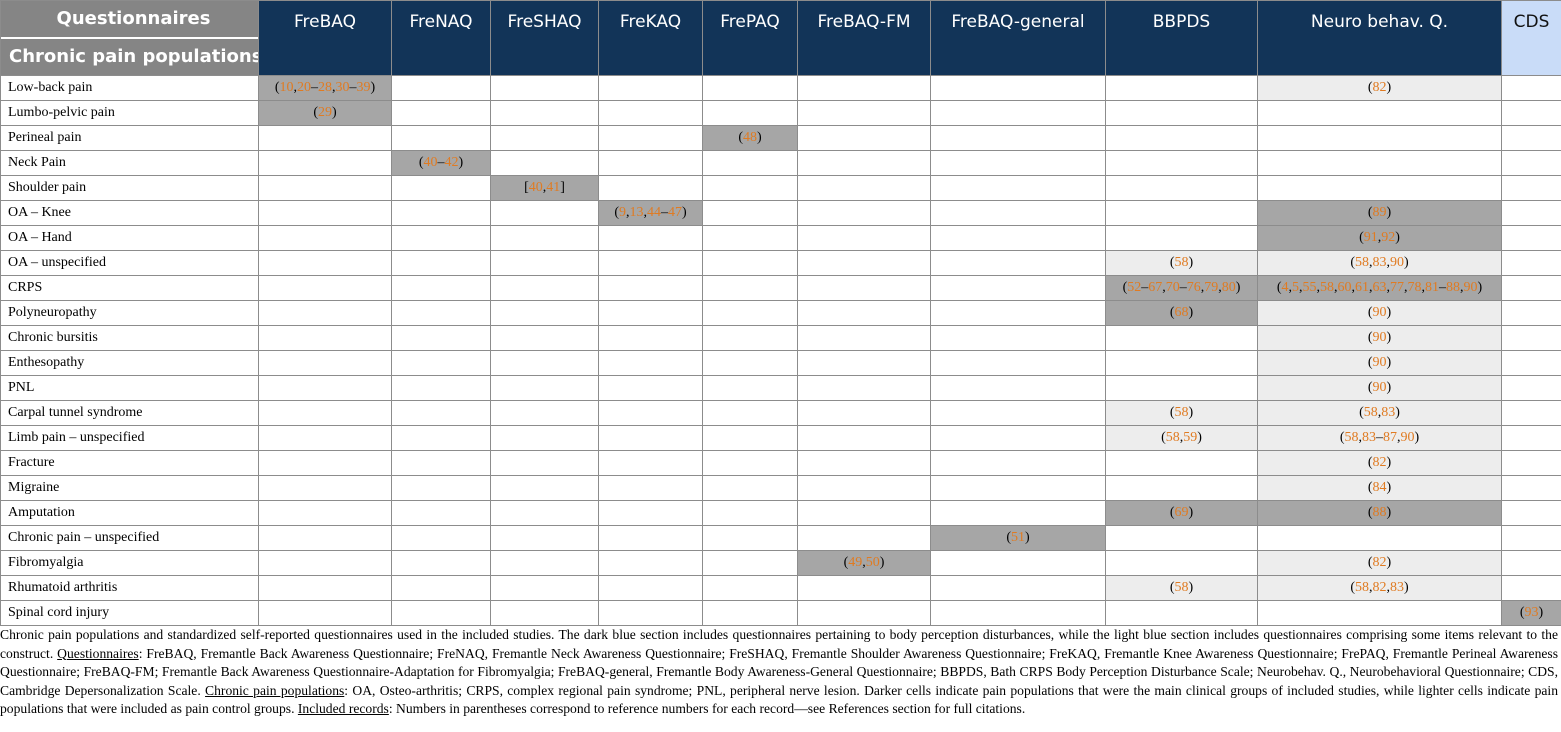 The image size is (1561, 732). I want to click on reference-number: 10, so click(286, 87).